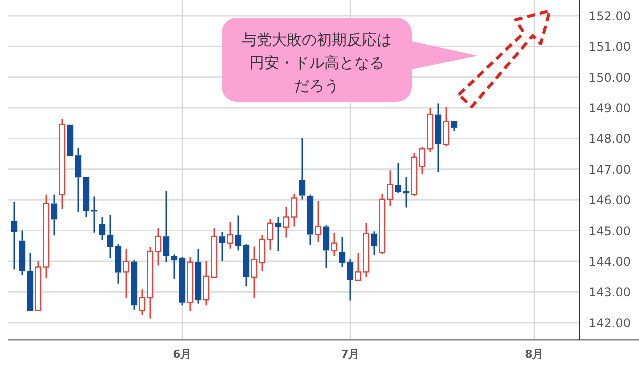  What do you see at coordinates (610, 323) in the screenshot?
I see `y-tick-label: 142.00` at bounding box center [610, 323].